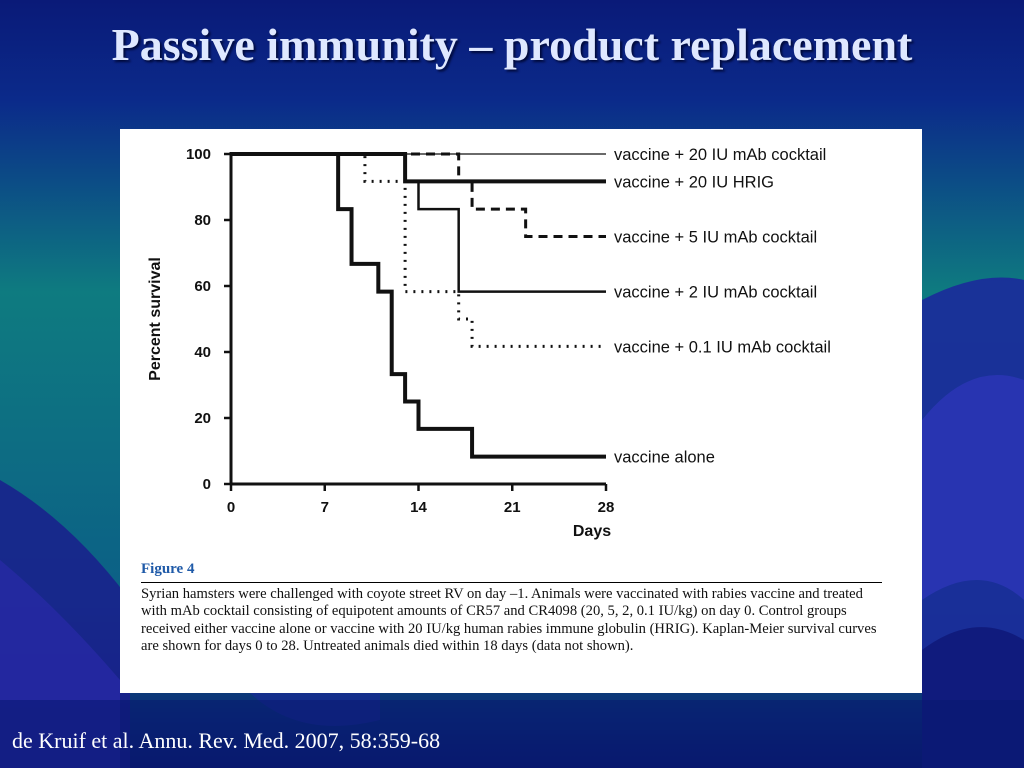 This screenshot has width=1024, height=768. Describe the element at coordinates (715, 293) in the screenshot. I see `series-label-4: vaccine + 2 IU mAb cocktail` at that location.